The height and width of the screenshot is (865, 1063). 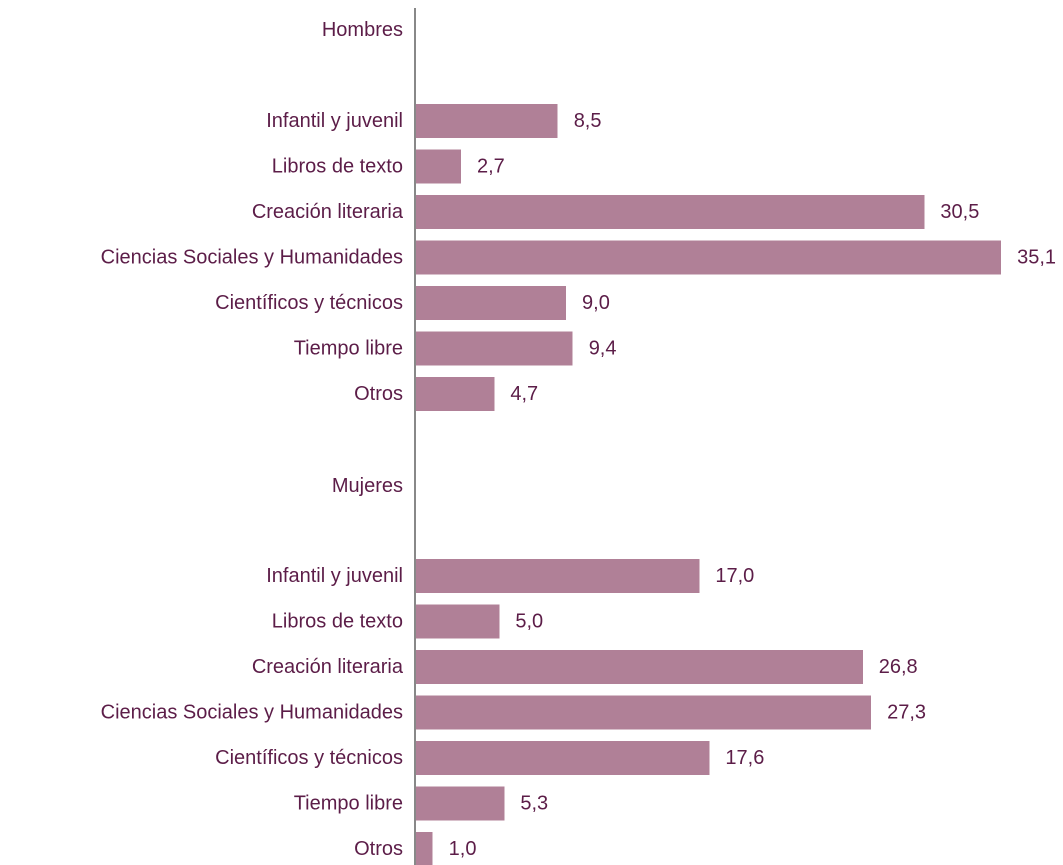 I want to click on group-label-mujeres: Mujeres, so click(x=367, y=486).